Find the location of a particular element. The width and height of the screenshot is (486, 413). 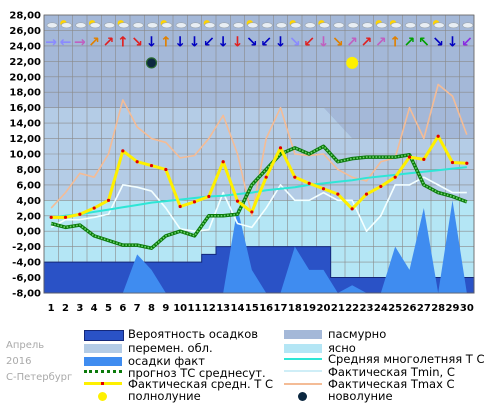

y-tick-label: 18,00 is located at coordinates (25, 93).